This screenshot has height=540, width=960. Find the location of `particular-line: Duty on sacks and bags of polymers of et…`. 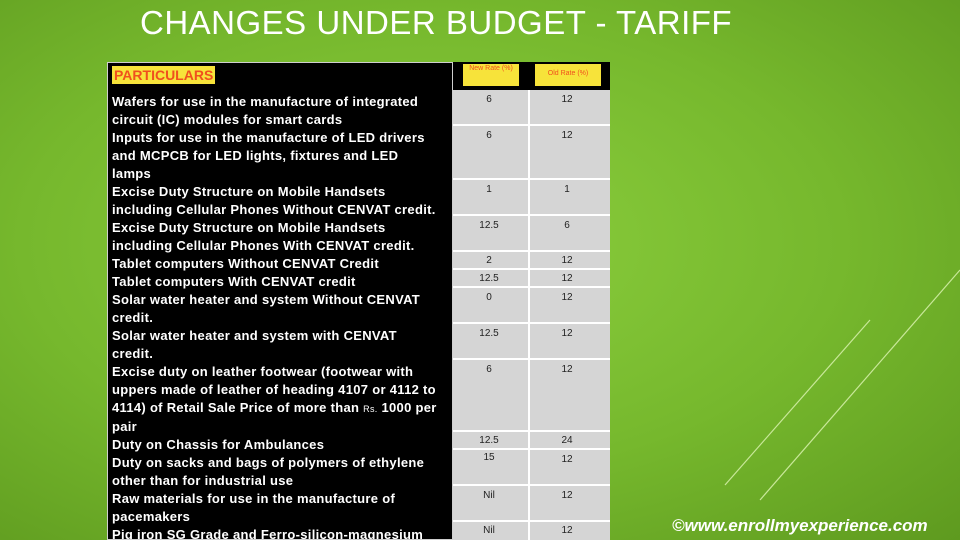

particular-line: Duty on sacks and bags of polymers of et… is located at coordinates (268, 462).